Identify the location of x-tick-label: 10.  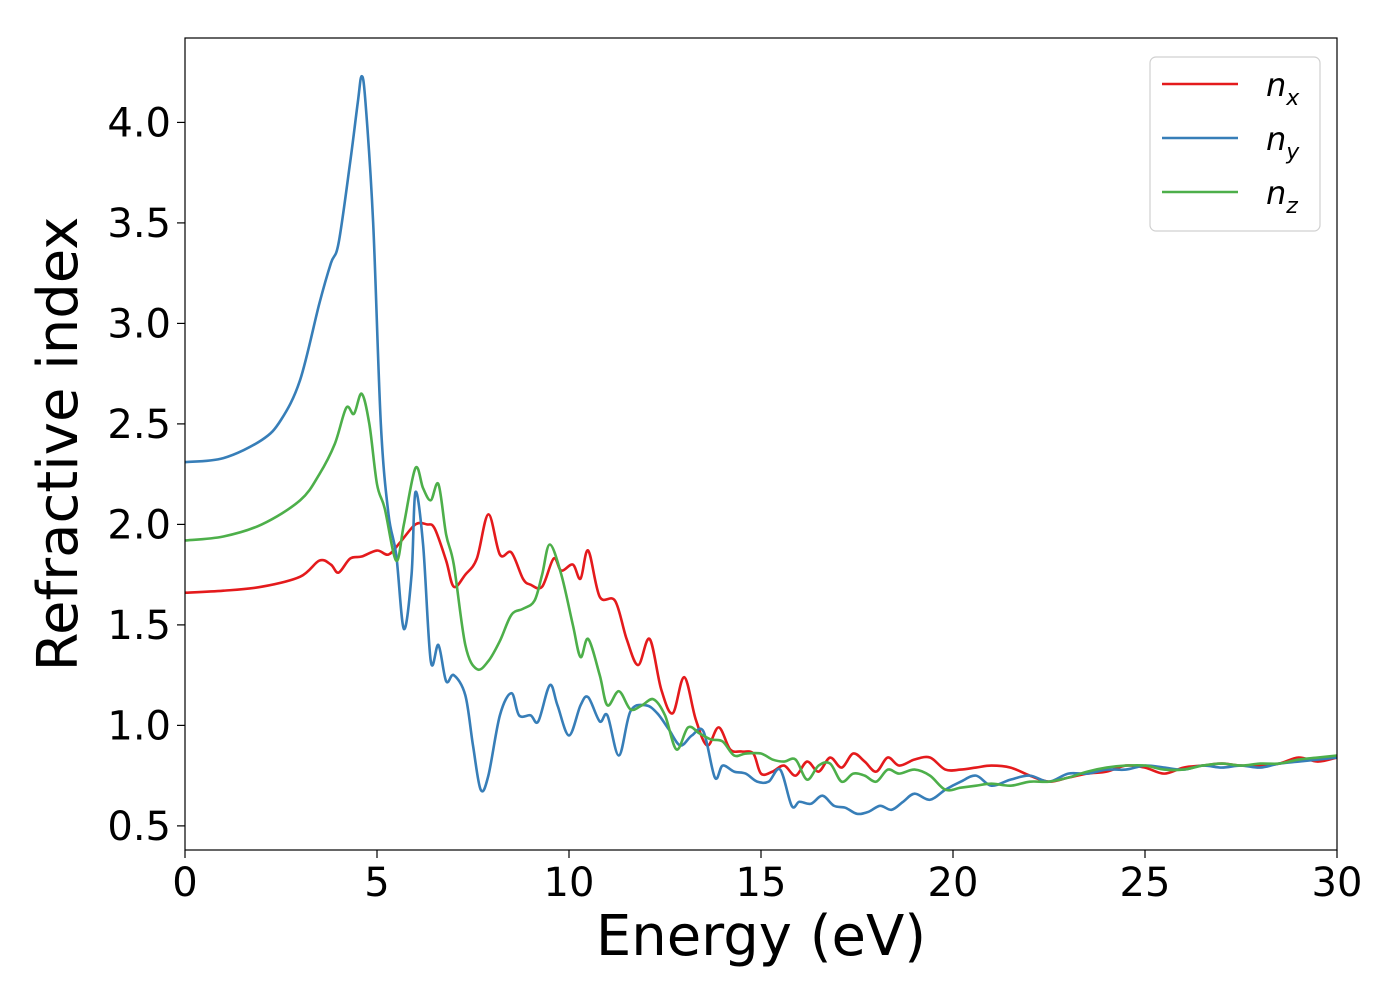
(569, 883).